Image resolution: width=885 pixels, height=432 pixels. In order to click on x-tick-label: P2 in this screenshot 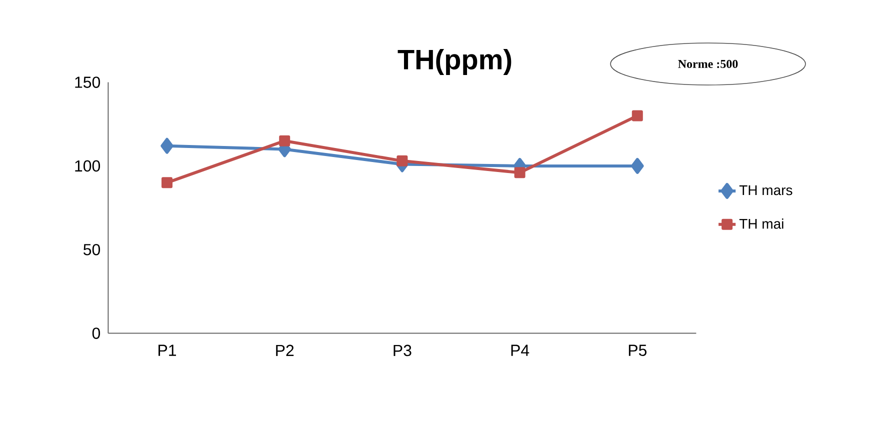, I will do `click(285, 350)`.